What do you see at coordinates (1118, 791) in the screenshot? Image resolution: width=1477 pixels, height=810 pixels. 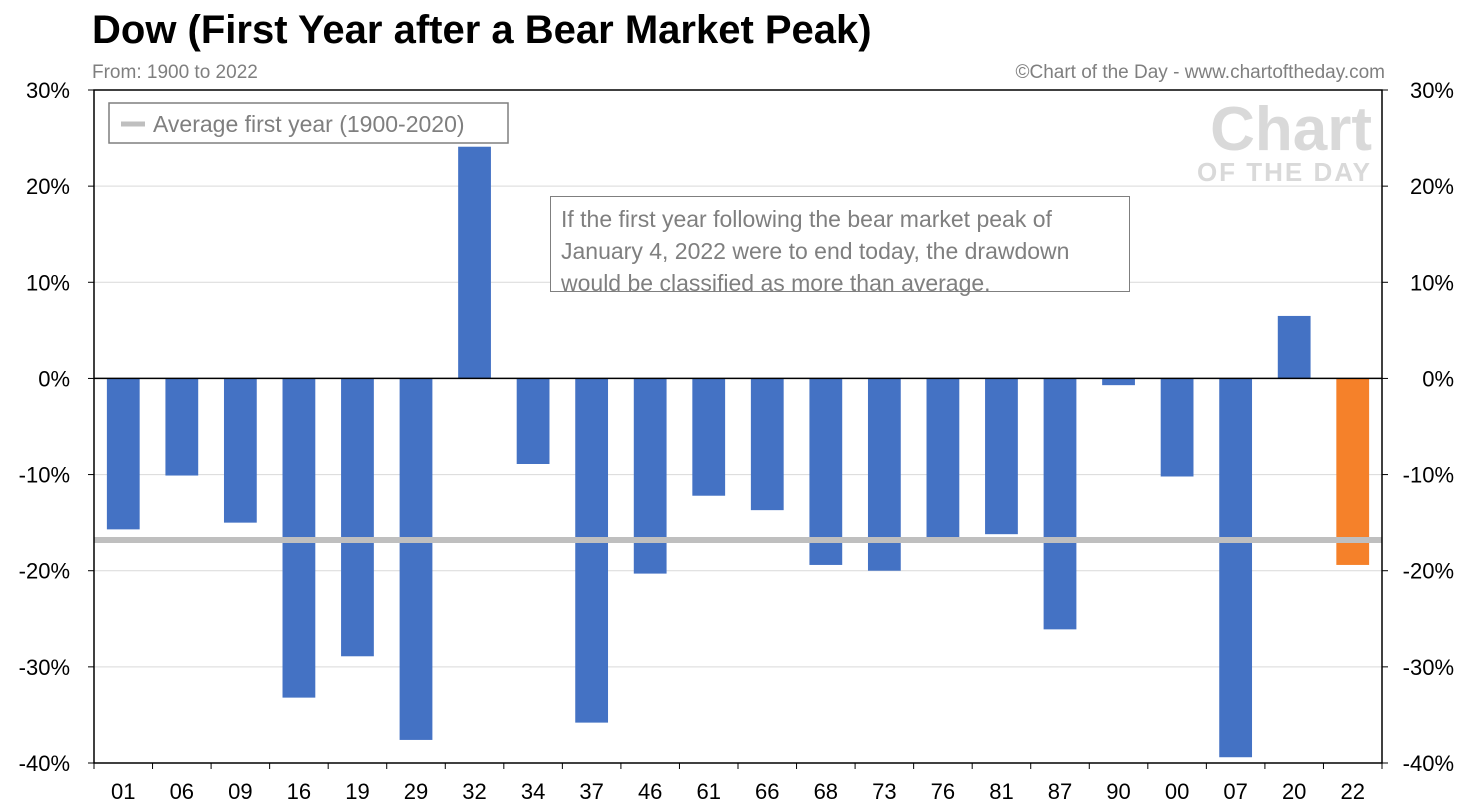 I see `xtick-label: 90` at bounding box center [1118, 791].